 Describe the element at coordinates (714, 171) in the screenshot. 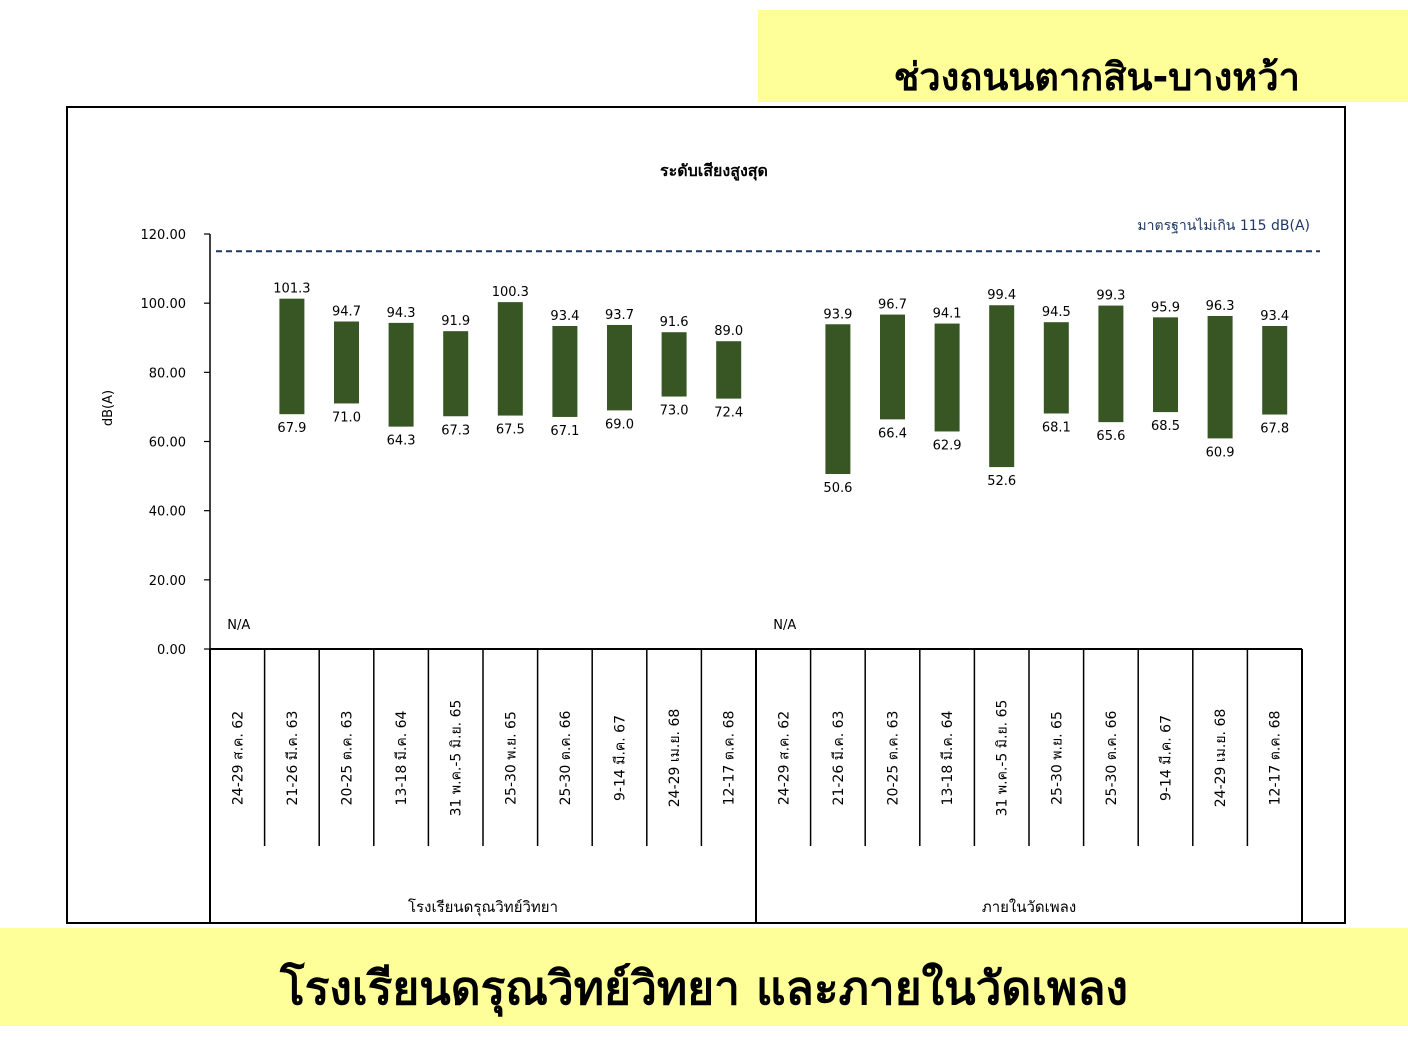

I see `chart-title: ระดับเสียงสูงสุด` at that location.